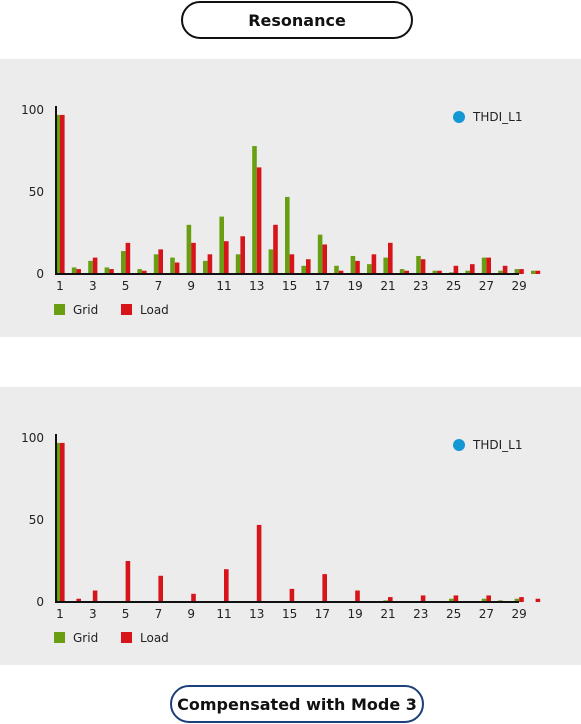 The height and width of the screenshot is (724, 581). I want to click on bar-grid-h19, so click(353, 264).